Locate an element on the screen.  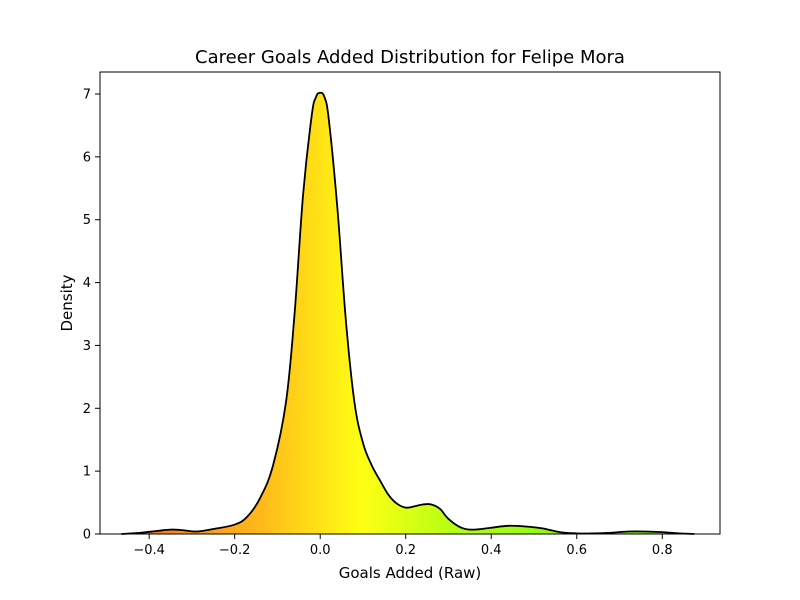
x-axis-label: Goals Added (Raw) is located at coordinates (410, 573).